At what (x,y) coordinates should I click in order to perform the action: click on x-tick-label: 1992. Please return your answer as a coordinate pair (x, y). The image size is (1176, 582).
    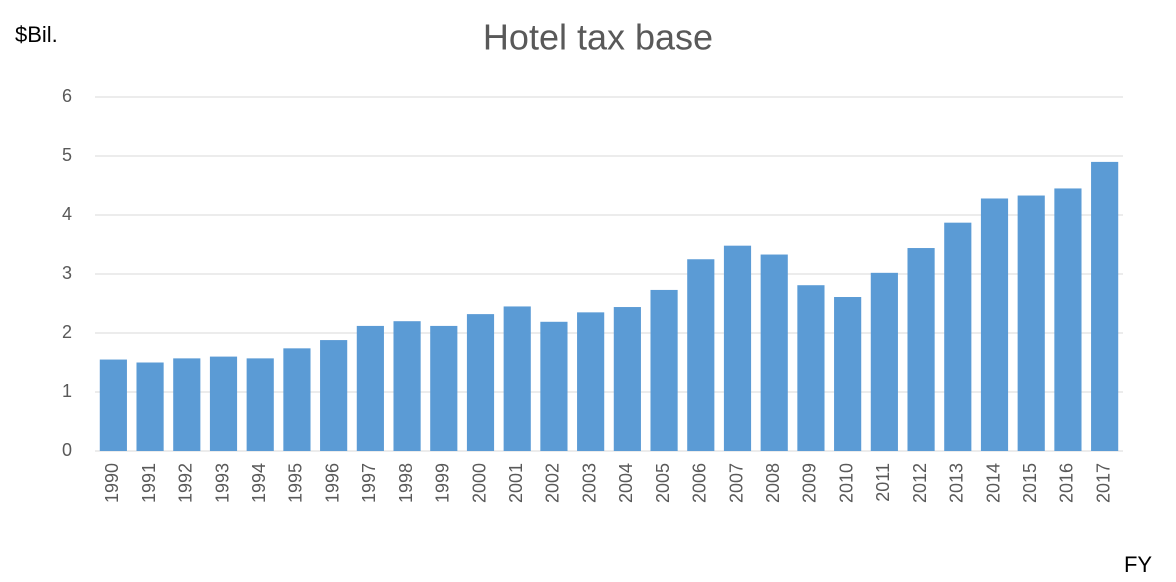
    Looking at the image, I should click on (186, 483).